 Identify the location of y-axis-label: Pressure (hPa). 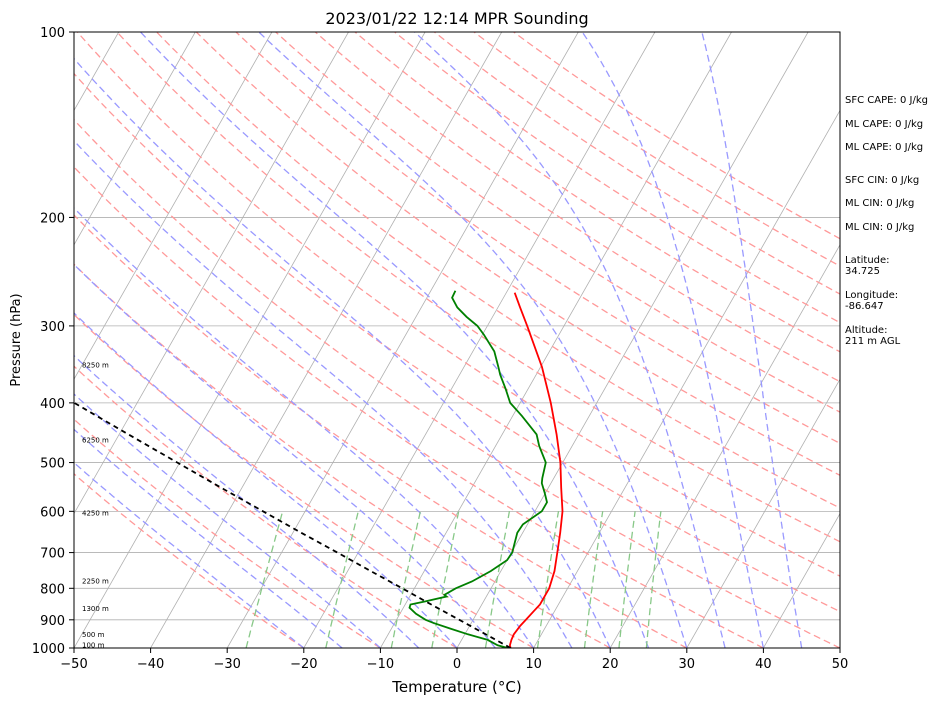
(16, 339).